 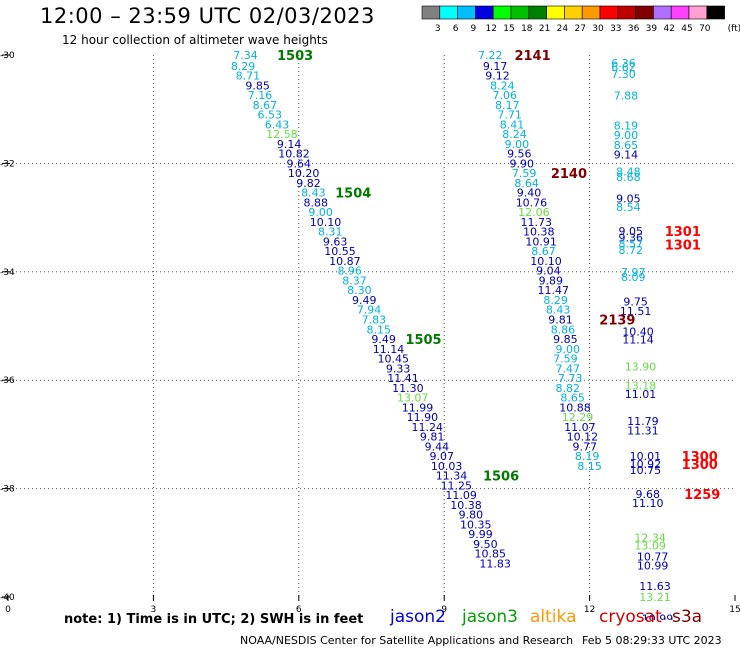 I want to click on wave-height-point: 11.31, so click(x=643, y=431).